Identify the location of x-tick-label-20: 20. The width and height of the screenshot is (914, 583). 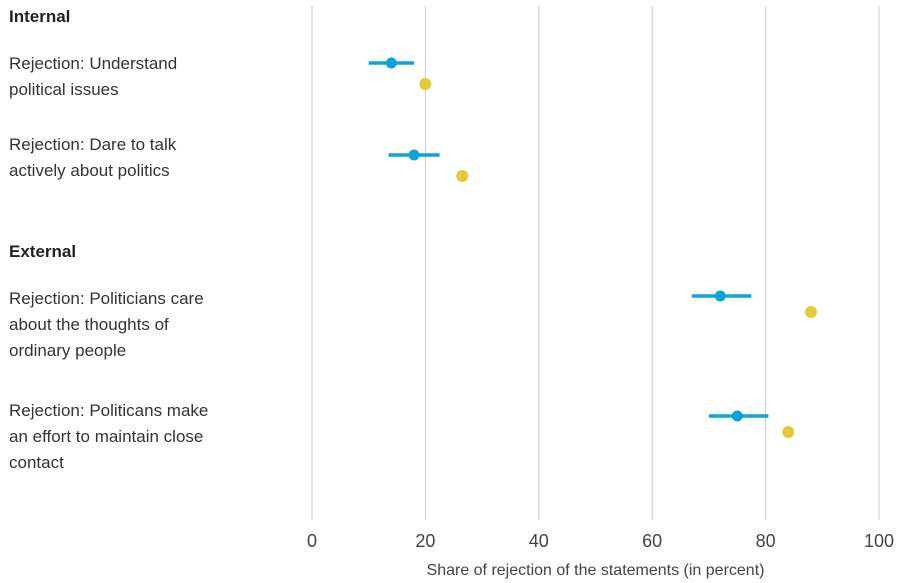
(425, 541).